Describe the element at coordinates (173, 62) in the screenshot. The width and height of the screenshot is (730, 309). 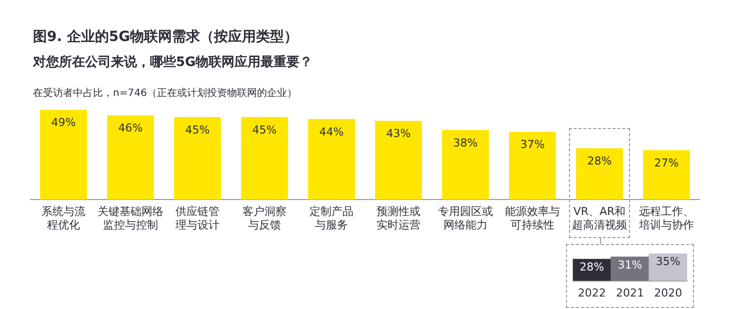
I see `chart-subtitle: 对您所在公司来说，哪些5G物联网应用最重要？` at that location.